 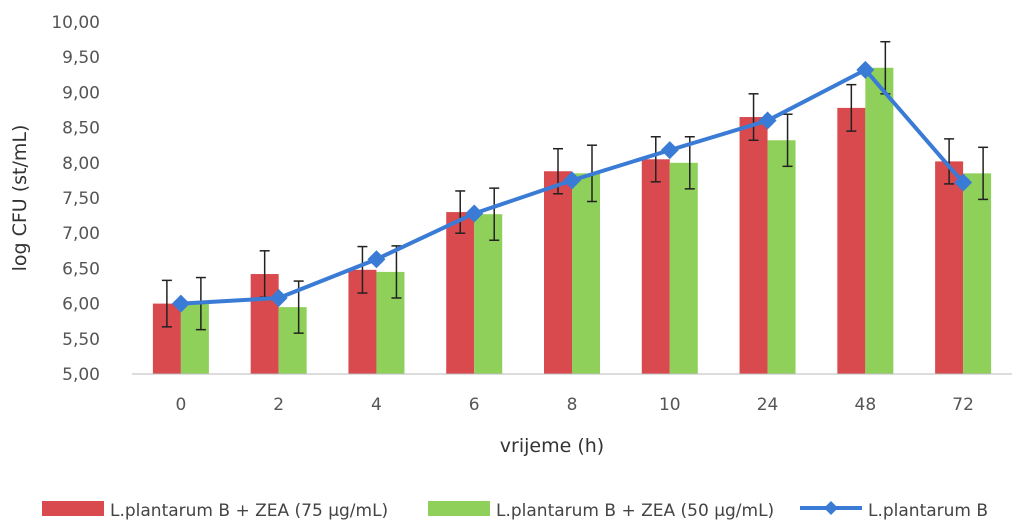 What do you see at coordinates (552, 446) in the screenshot?
I see `x-axis-title: vrijeme (h)` at bounding box center [552, 446].